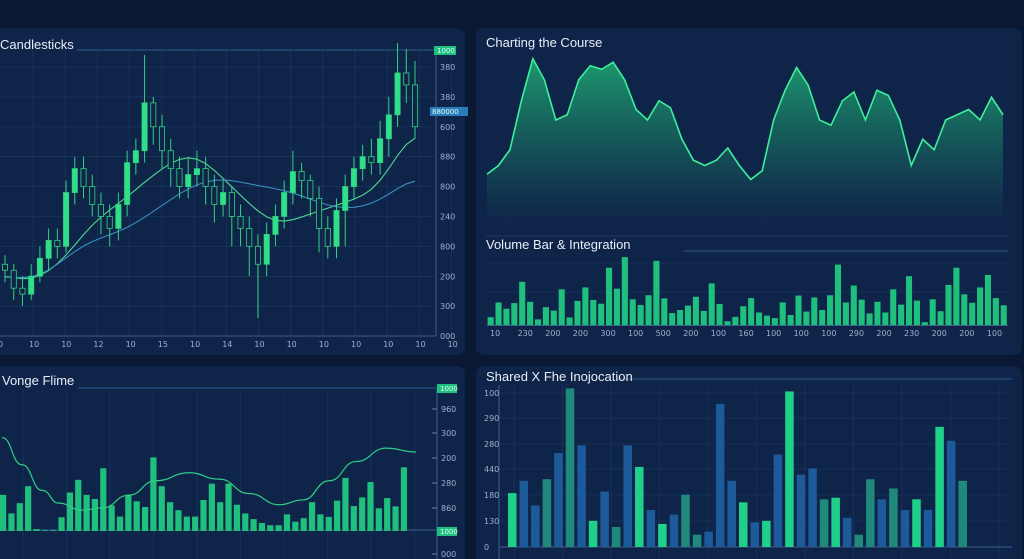  What do you see at coordinates (745, 333) in the screenshot?
I see `x-tick-label: 160` at bounding box center [745, 333].